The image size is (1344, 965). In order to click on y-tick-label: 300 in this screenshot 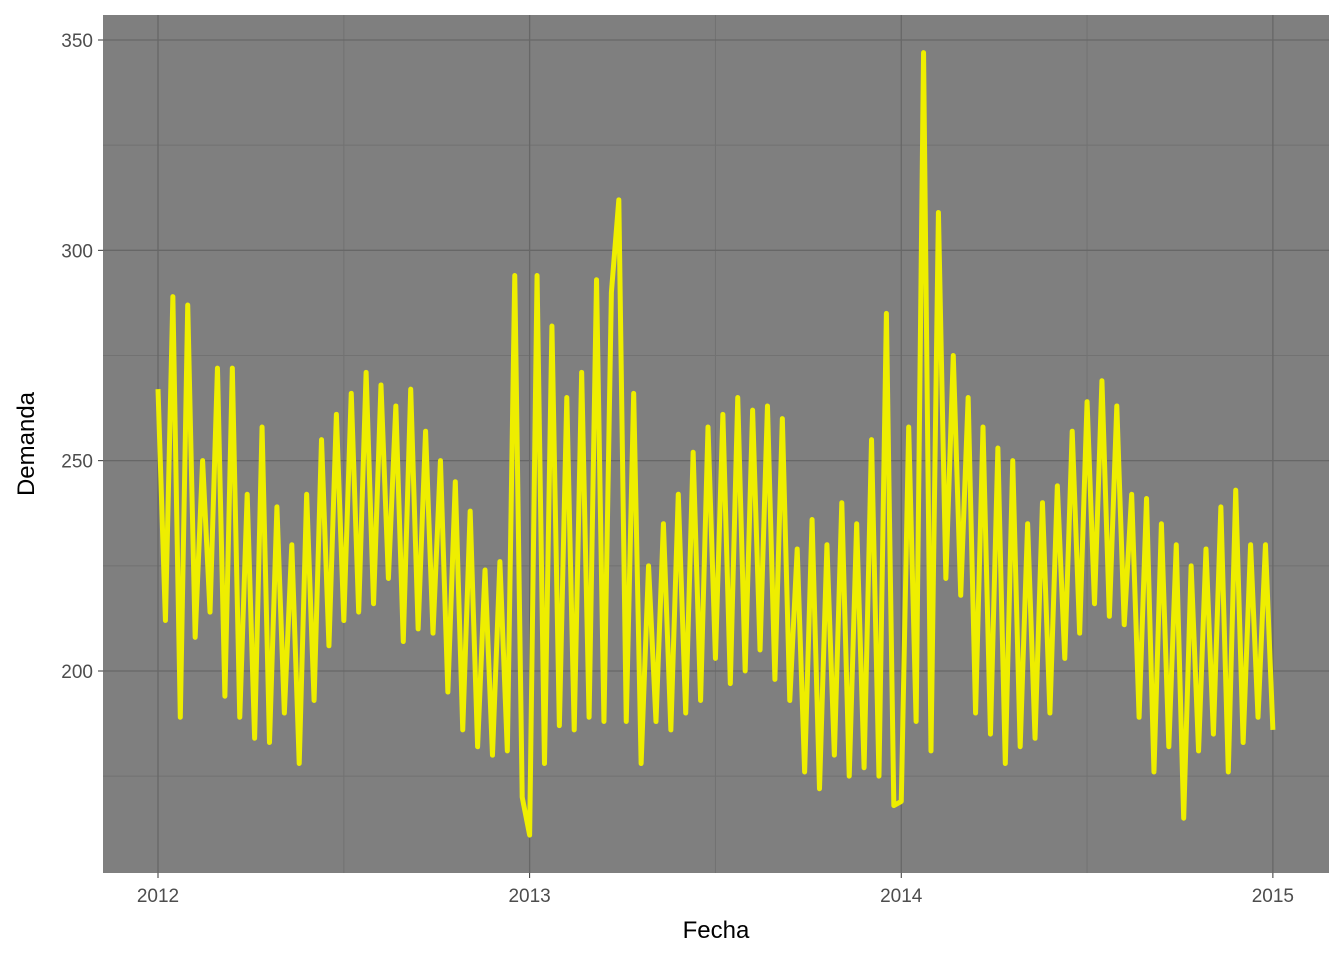, I will do `click(77, 251)`.